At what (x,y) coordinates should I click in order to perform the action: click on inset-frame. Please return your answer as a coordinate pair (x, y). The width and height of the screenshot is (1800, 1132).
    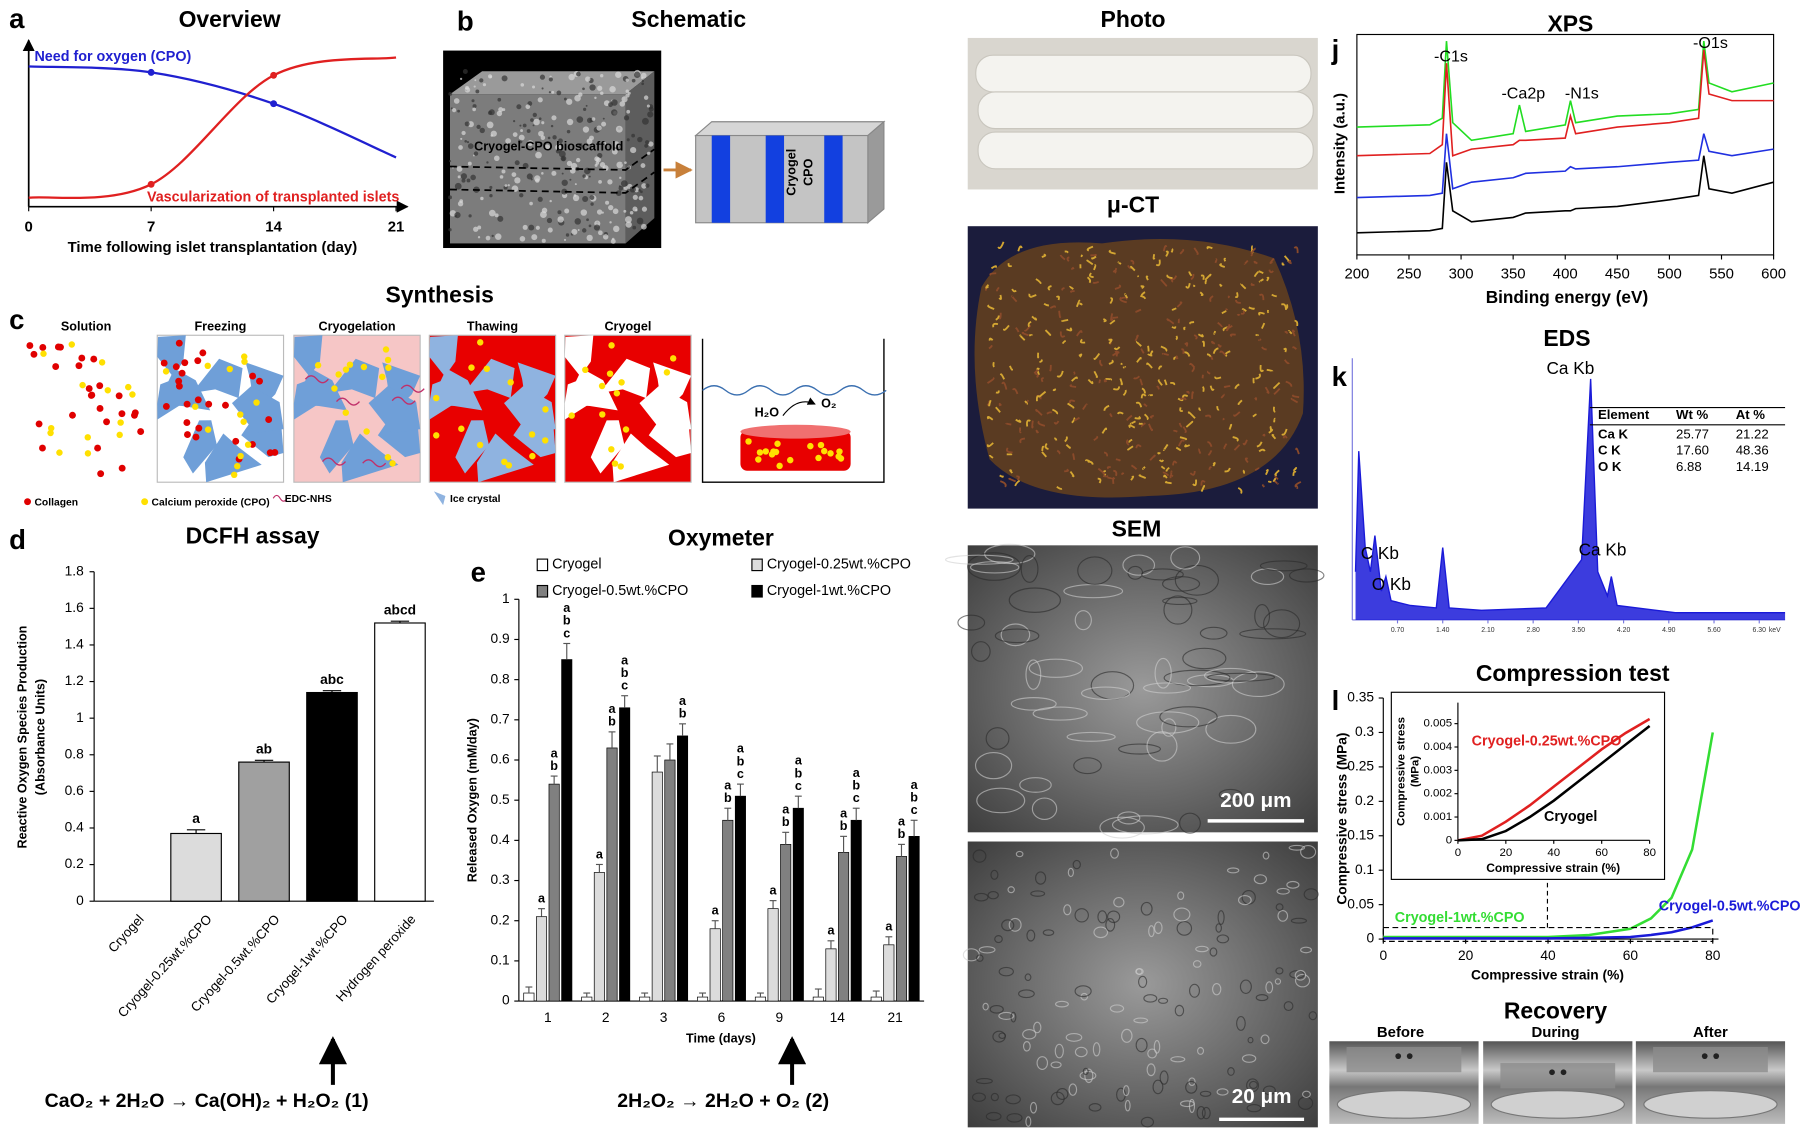
    Looking at the image, I should click on (1528, 785).